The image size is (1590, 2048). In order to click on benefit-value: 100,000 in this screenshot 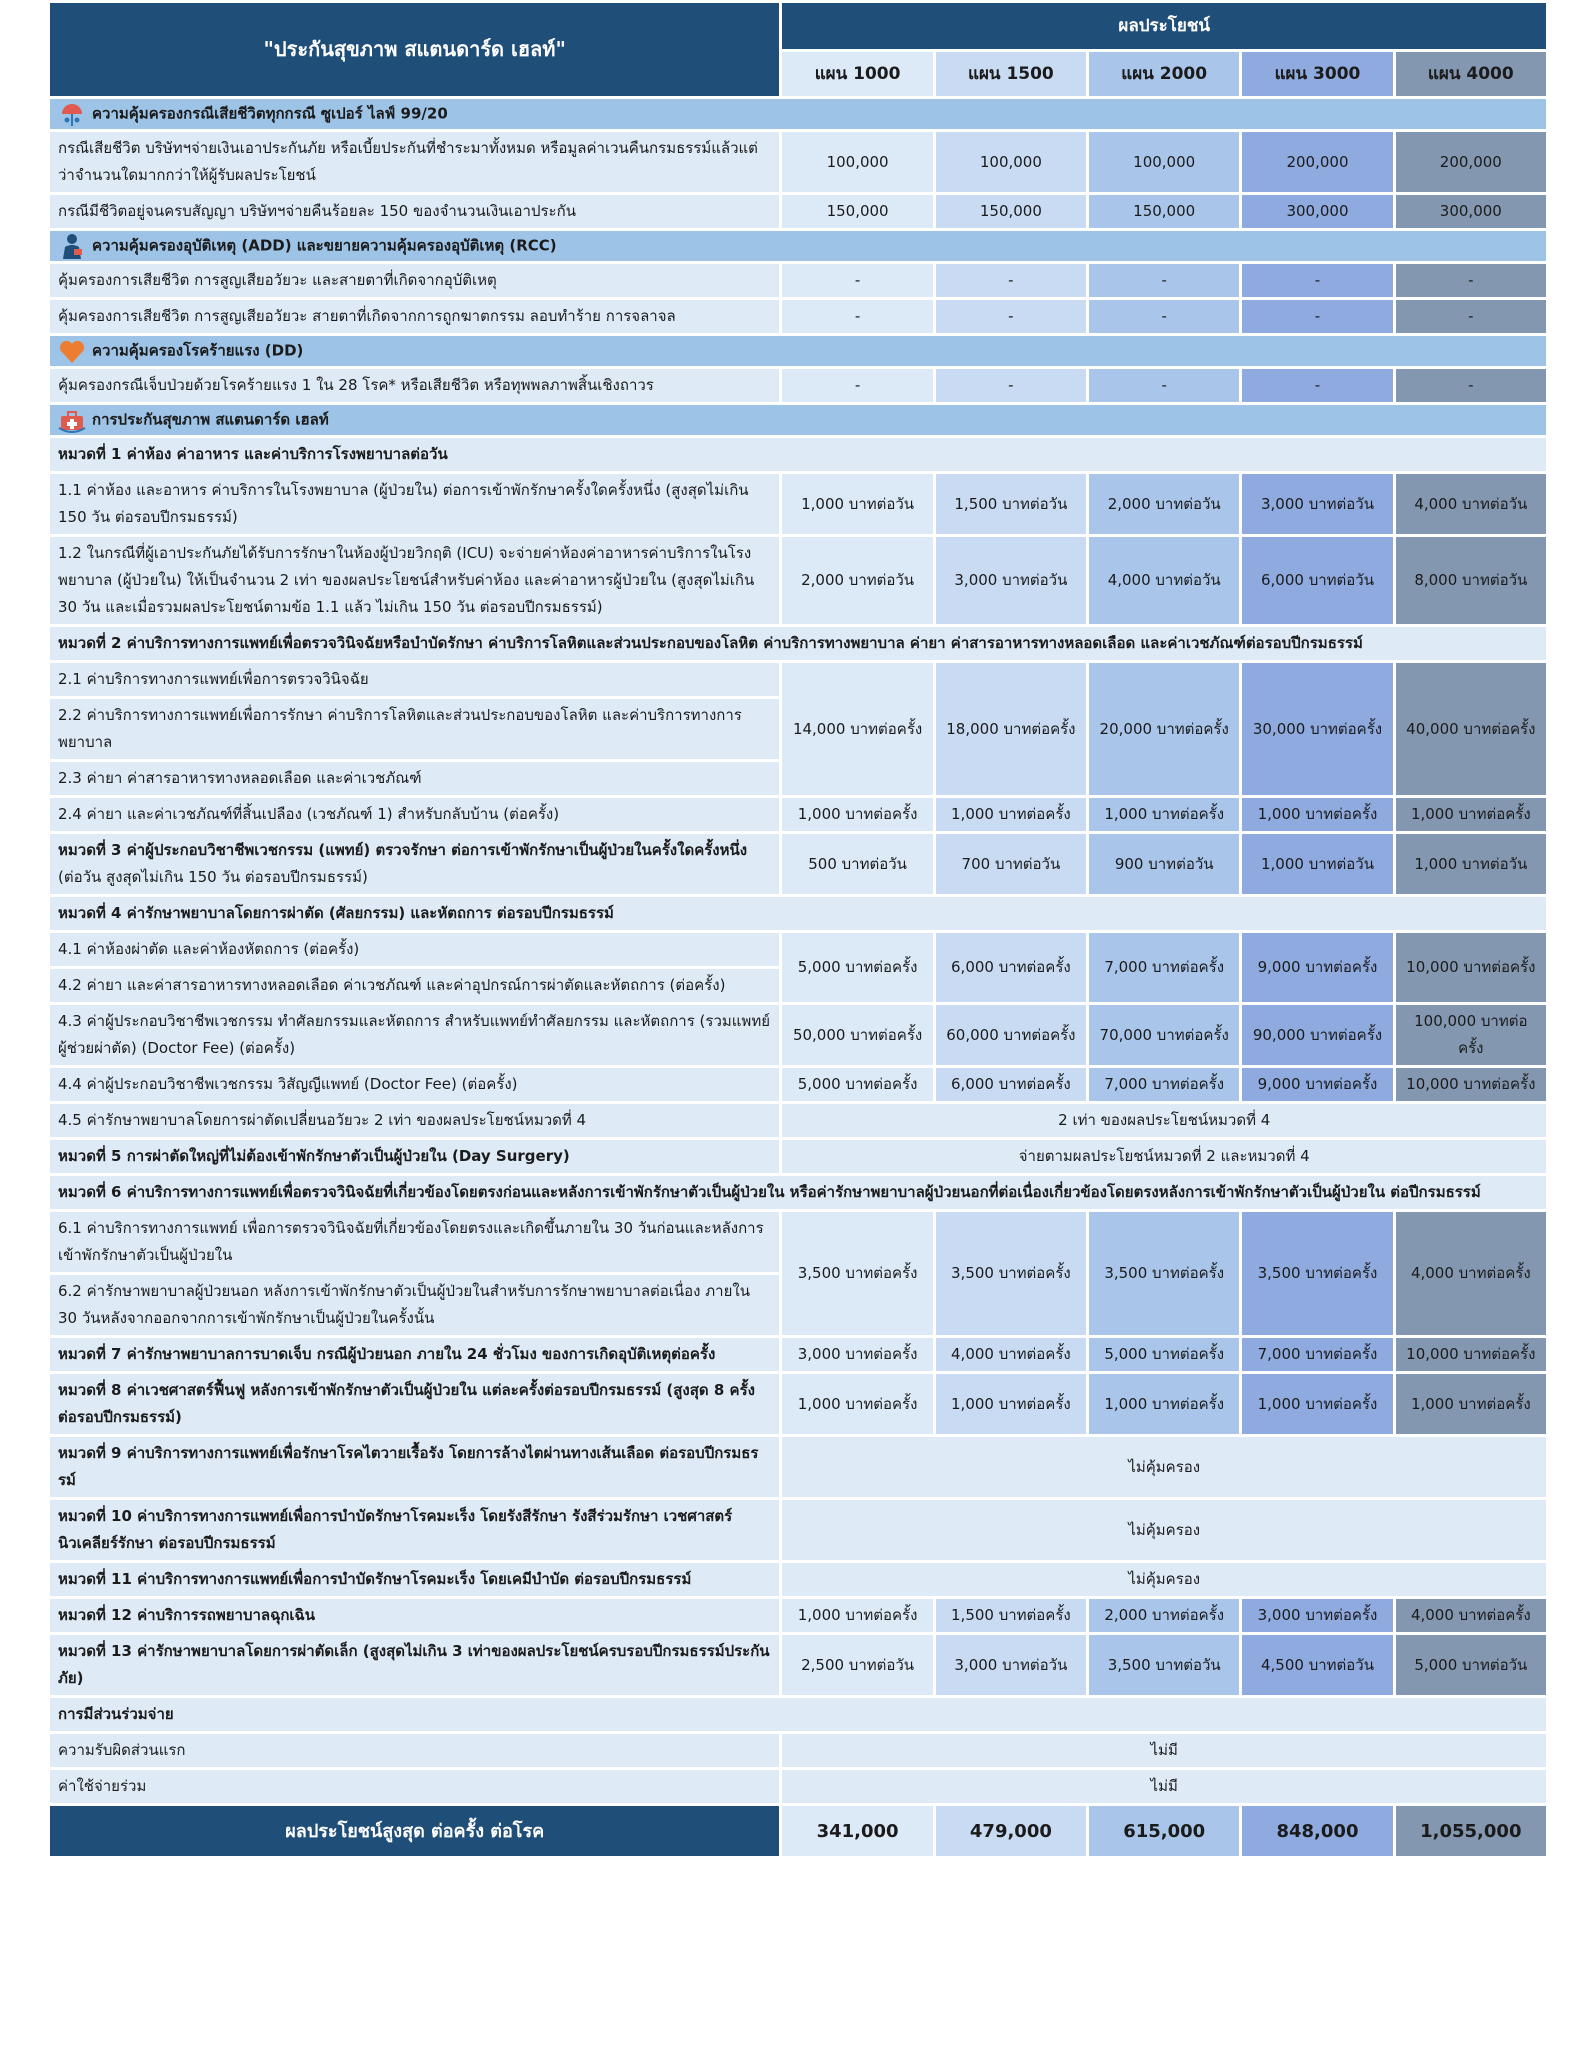, I will do `click(857, 162)`.